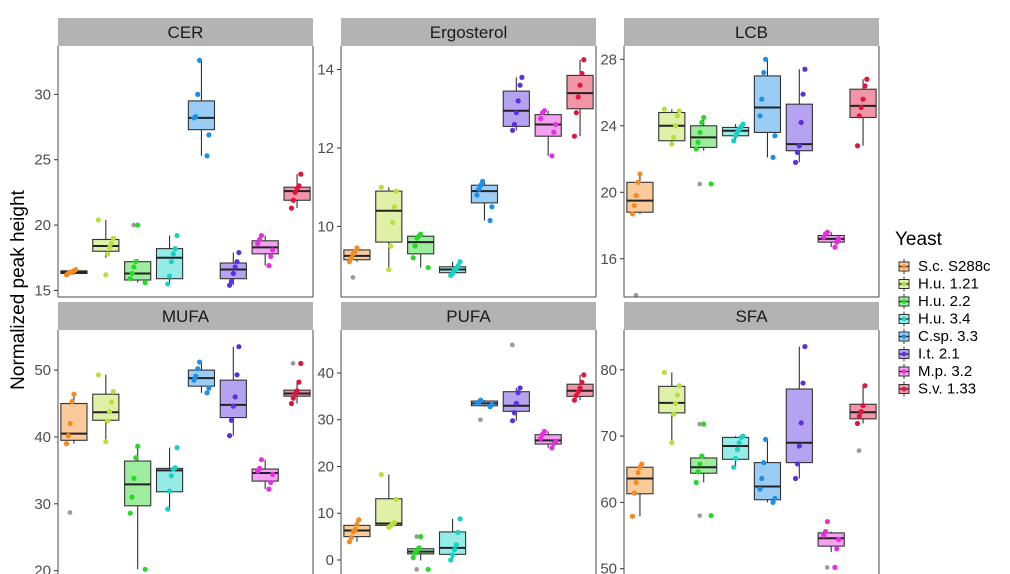  I want to click on legend-label: S.c. S288c, so click(954, 266).